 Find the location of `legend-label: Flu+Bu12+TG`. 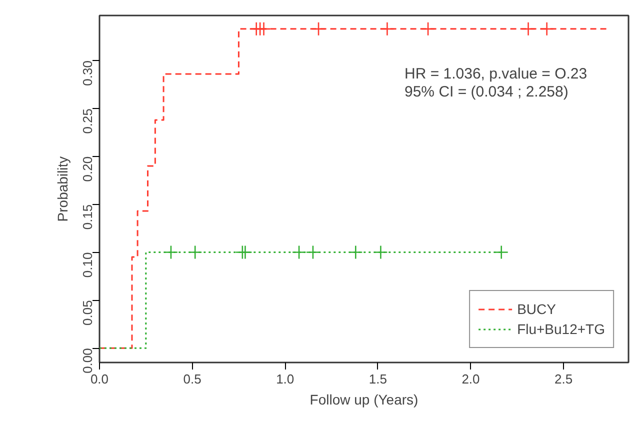

legend-label: Flu+Bu12+TG is located at coordinates (561, 329).